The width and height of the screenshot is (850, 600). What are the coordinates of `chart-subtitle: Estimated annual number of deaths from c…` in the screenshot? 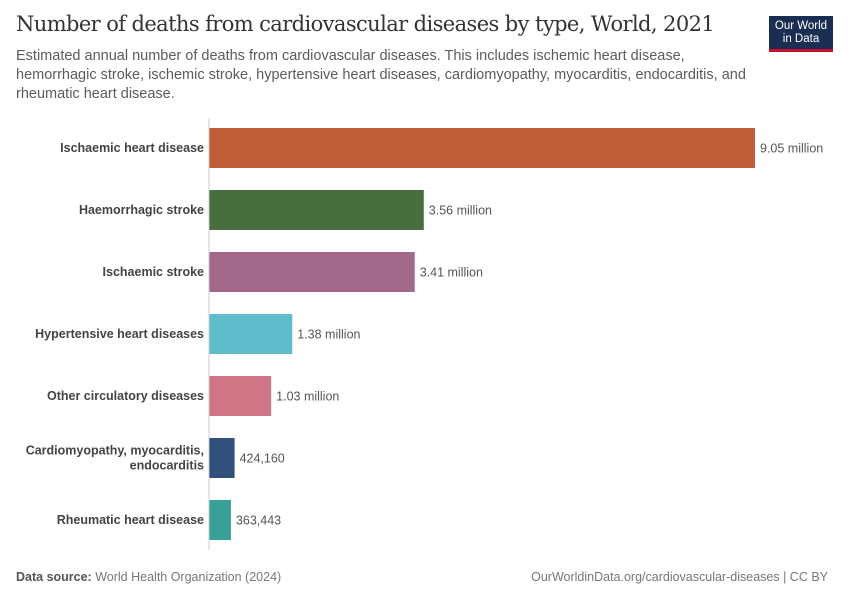 It's located at (381, 75).